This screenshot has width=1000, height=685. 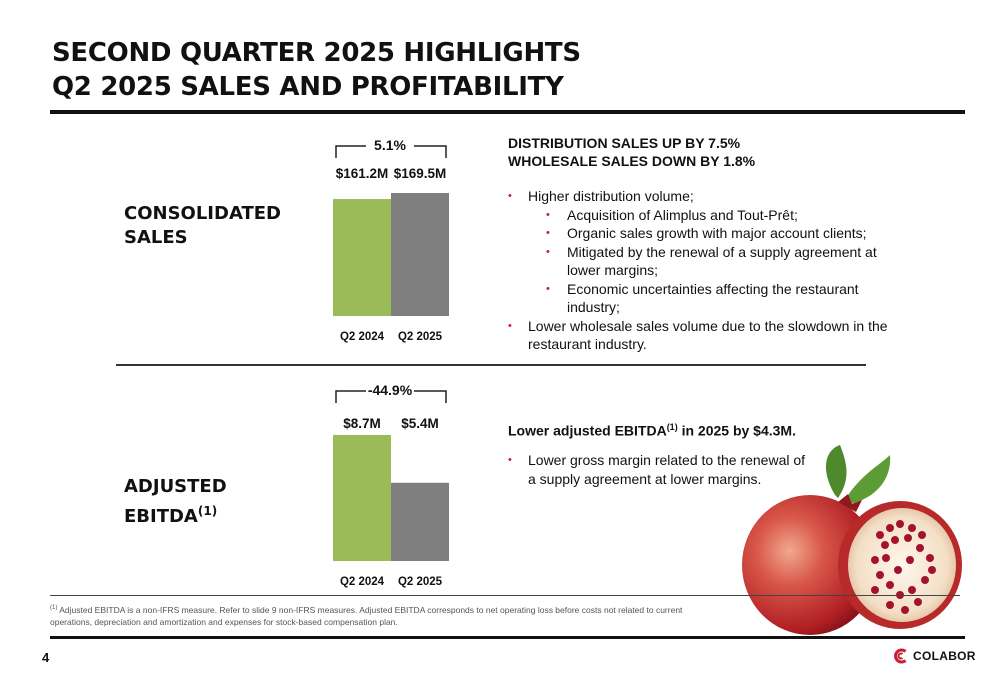 What do you see at coordinates (700, 196) in the screenshot?
I see `sales-bullet: Higher distribution volume;` at bounding box center [700, 196].